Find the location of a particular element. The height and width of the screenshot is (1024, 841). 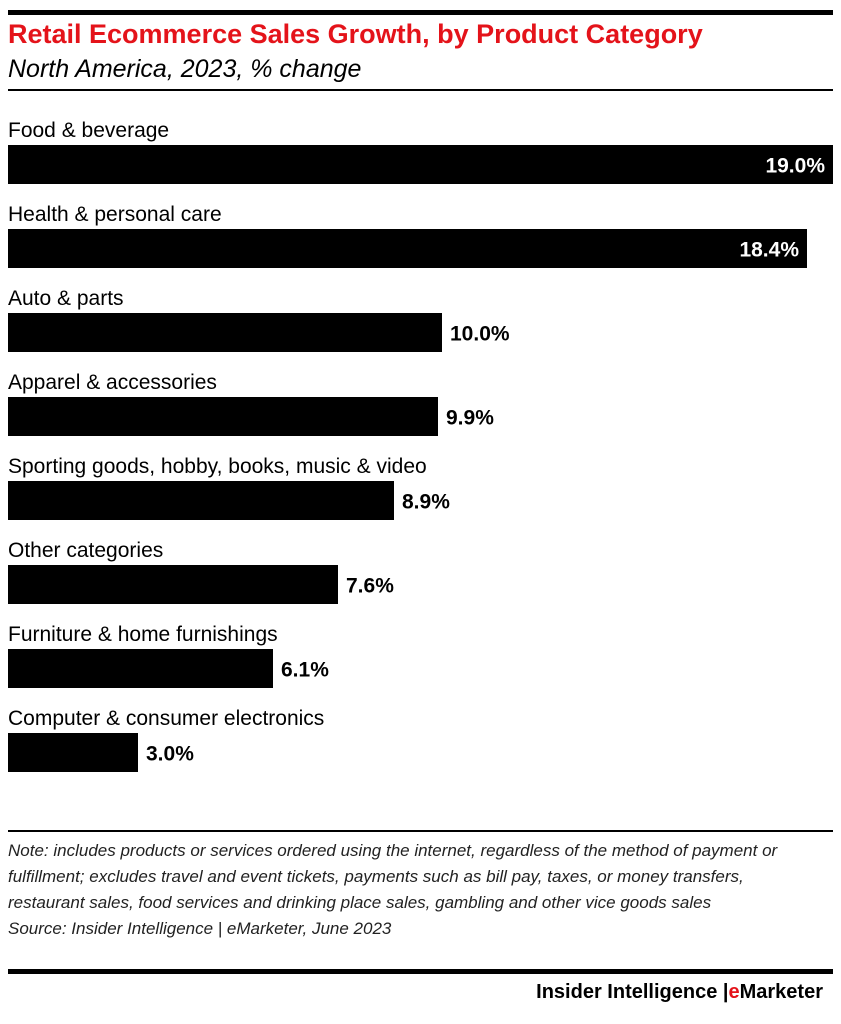

brand-accent: e is located at coordinates (734, 992).